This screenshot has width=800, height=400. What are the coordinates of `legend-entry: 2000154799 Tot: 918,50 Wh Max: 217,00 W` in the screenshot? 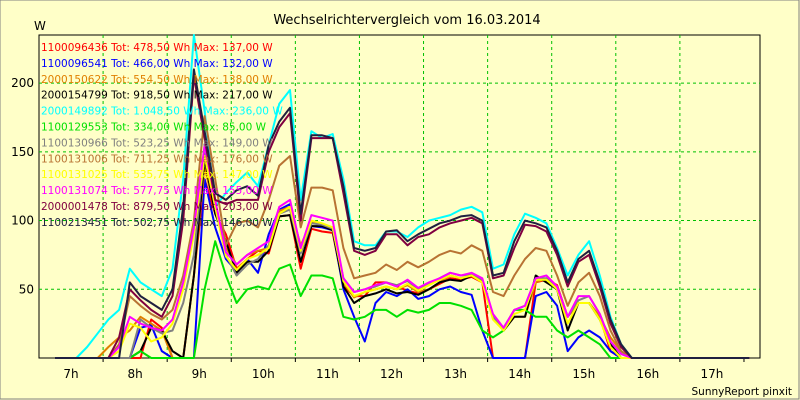 It's located at (157, 96).